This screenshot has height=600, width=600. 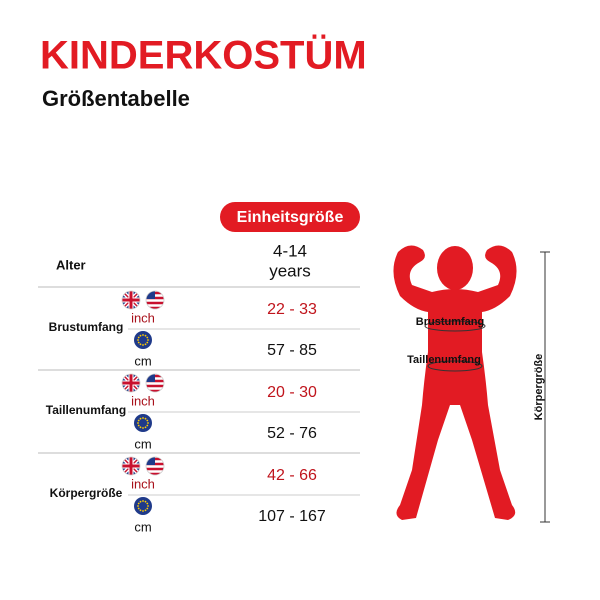 What do you see at coordinates (71, 264) in the screenshot?
I see `age-label: Alter` at bounding box center [71, 264].